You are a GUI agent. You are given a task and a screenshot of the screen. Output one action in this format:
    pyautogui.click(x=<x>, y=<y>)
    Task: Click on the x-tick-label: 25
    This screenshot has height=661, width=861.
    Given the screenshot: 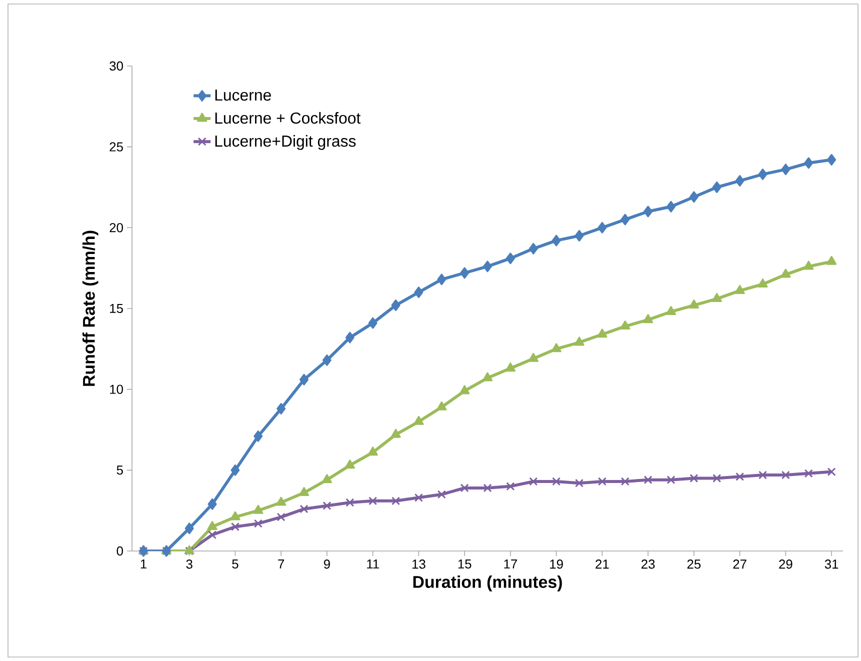 What is the action you would take?
    pyautogui.click(x=694, y=564)
    